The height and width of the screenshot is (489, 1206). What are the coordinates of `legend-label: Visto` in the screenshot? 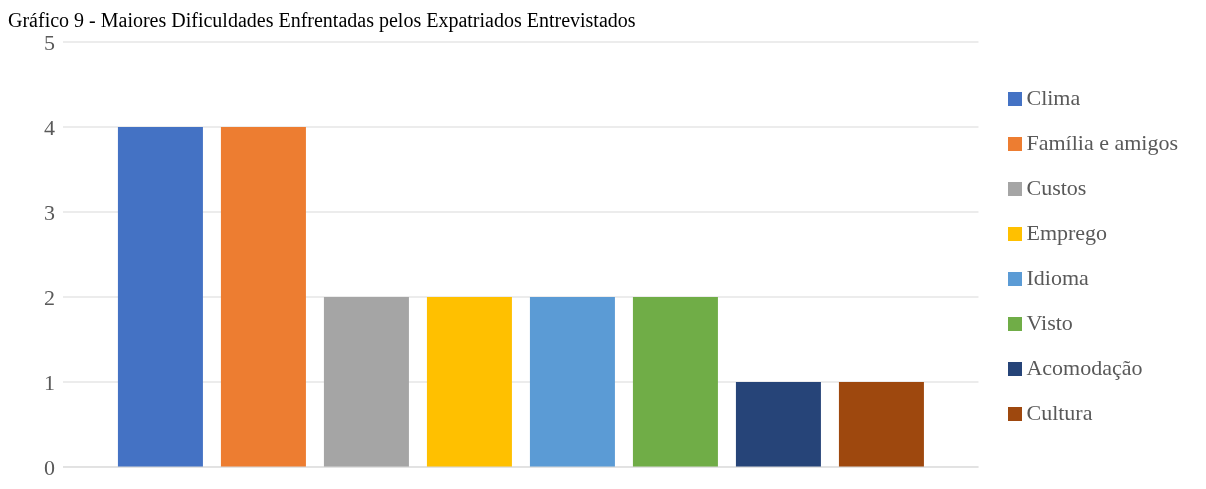 It's located at (1049, 322).